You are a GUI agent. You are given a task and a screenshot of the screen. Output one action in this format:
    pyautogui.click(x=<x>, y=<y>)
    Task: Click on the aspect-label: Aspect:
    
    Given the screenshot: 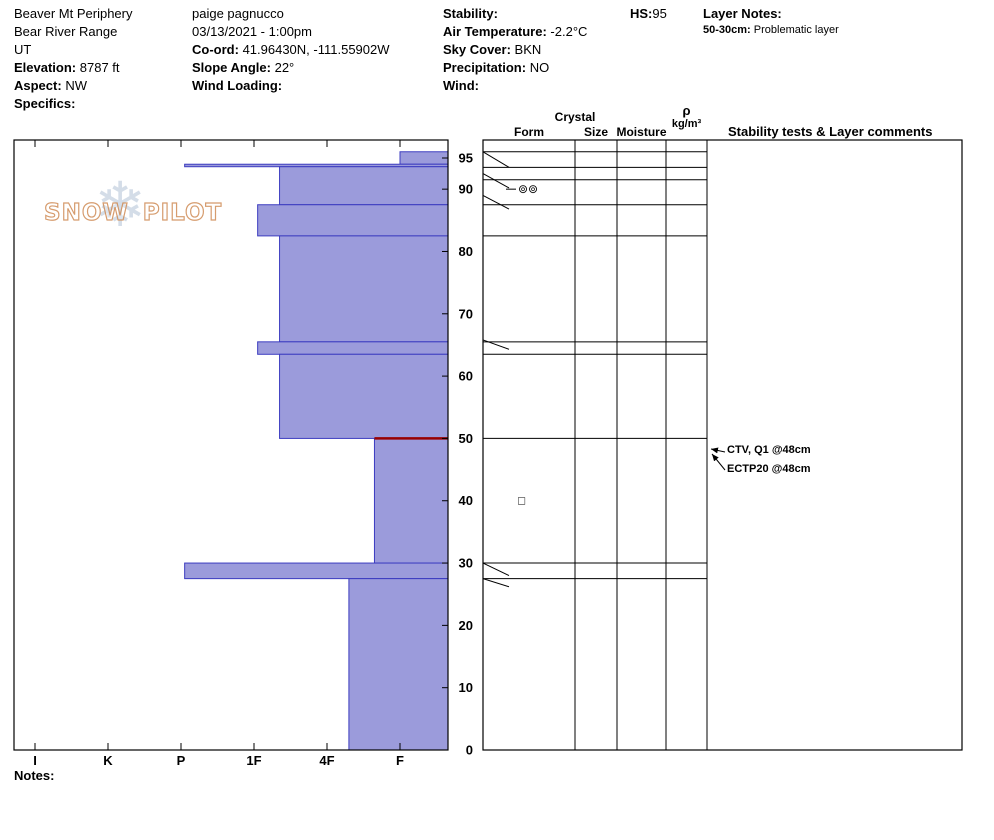 What is the action you would take?
    pyautogui.click(x=38, y=85)
    